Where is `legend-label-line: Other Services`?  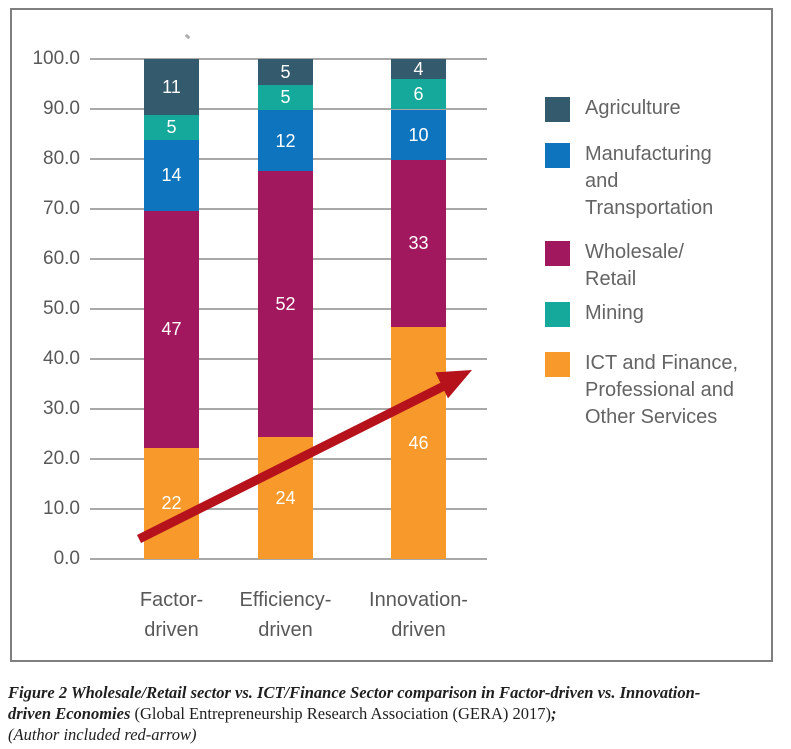 legend-label-line: Other Services is located at coordinates (651, 417).